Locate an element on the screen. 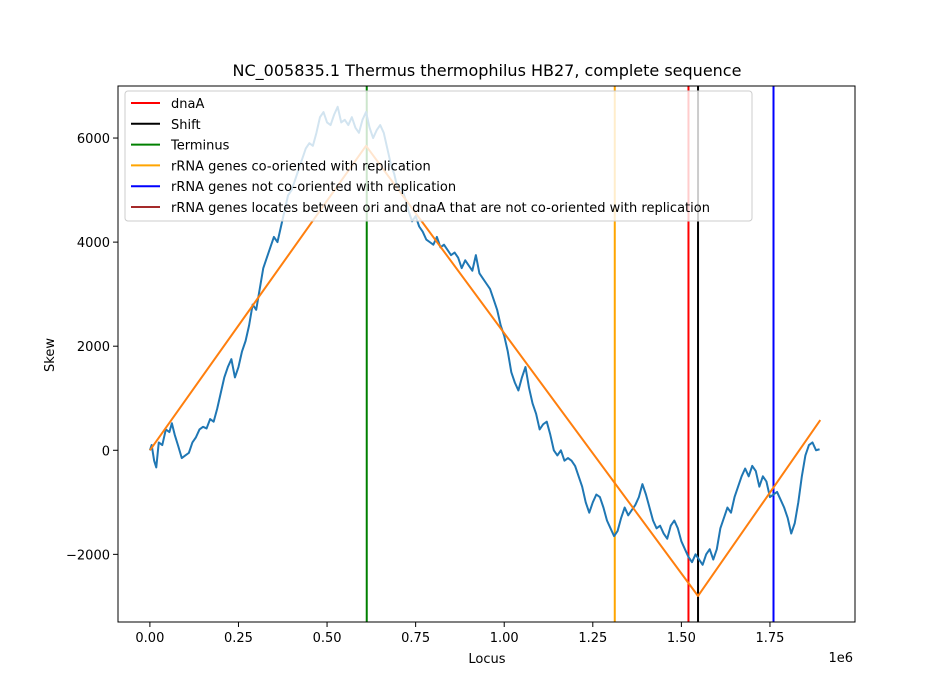 The image size is (950, 700). y-tick-label-0: −2000 is located at coordinates (88, 555).